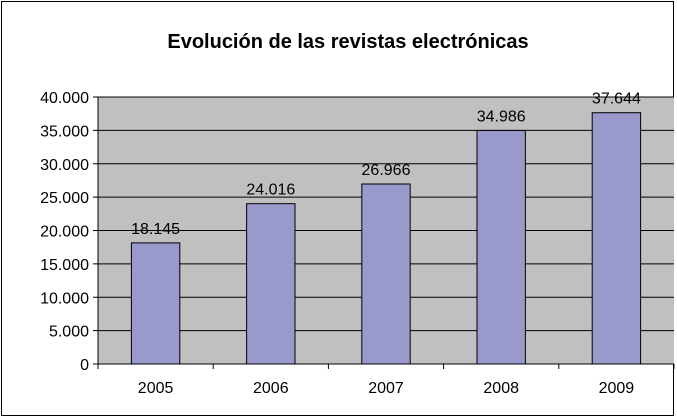 This screenshot has height=419, width=677. I want to click on bar-value-label: 37.644, so click(616, 99).